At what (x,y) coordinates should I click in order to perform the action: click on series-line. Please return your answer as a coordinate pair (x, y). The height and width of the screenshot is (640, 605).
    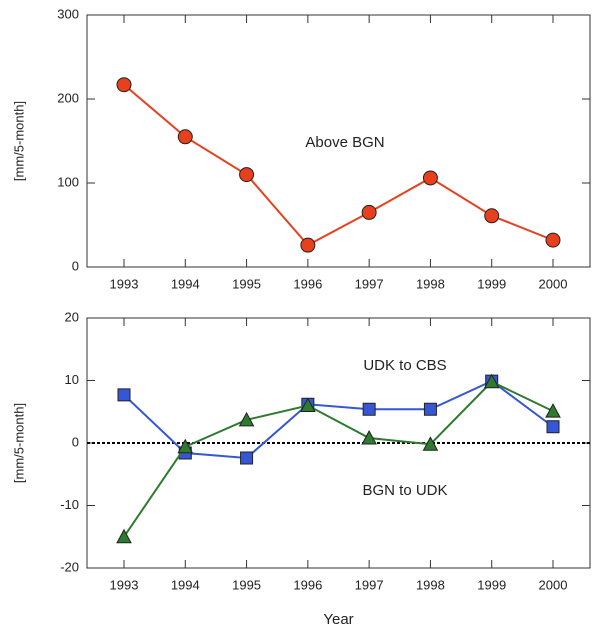
    Looking at the image, I should click on (338, 419).